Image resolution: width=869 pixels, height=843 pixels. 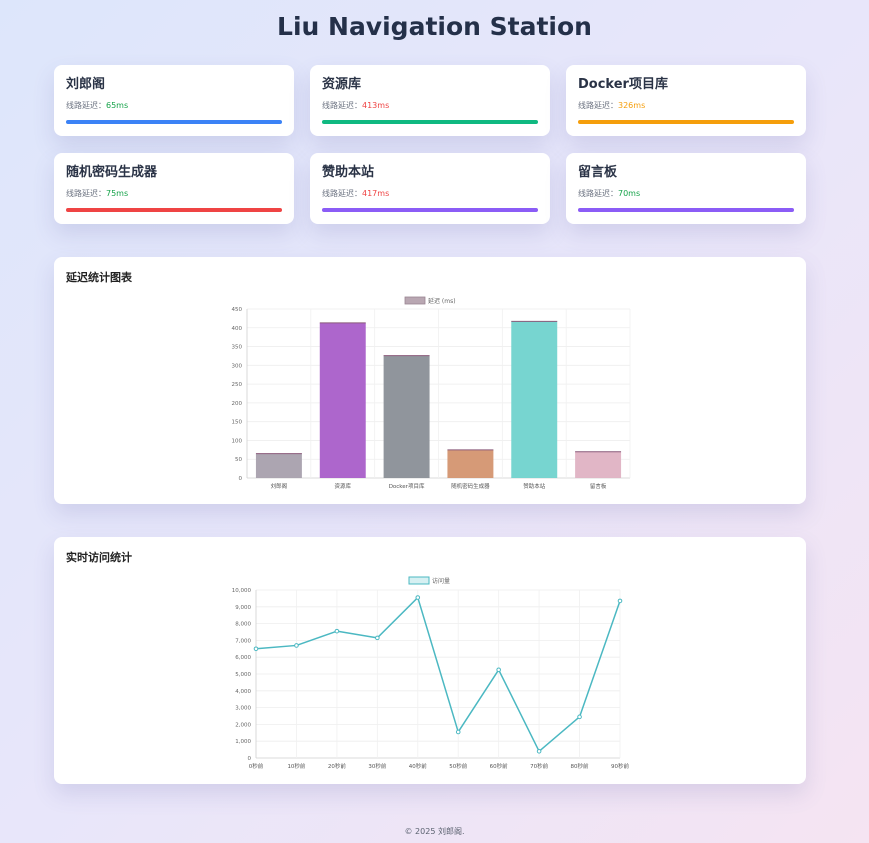 What do you see at coordinates (376, 105) in the screenshot?
I see `latency-value: 413ms` at bounding box center [376, 105].